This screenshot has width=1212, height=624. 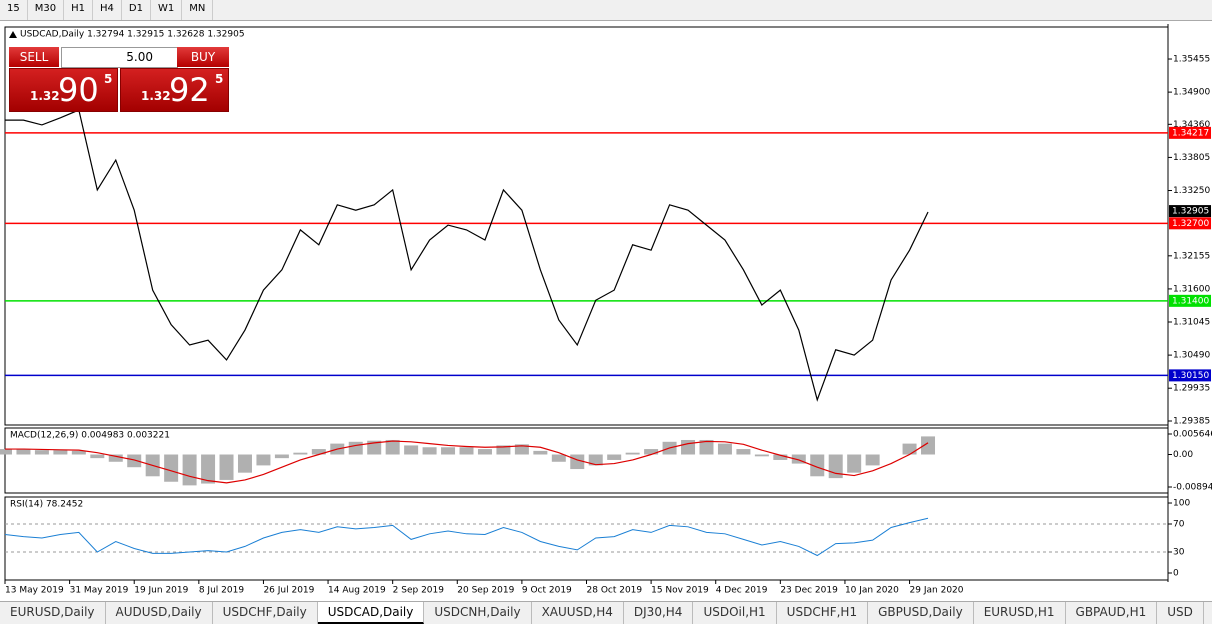 I want to click on bid-price: 1.32 90 5, so click(x=63, y=90).